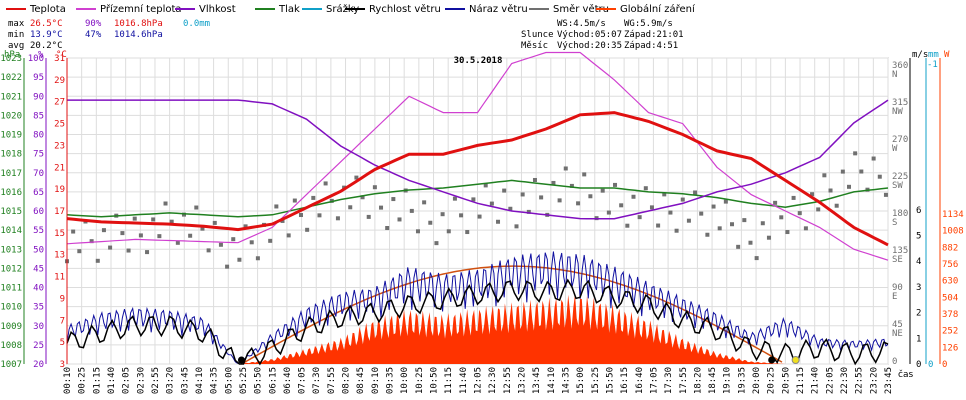 The image size is (966, 400). Describe the element at coordinates (950, 298) in the screenshot. I see `radiation-tick: 504` at that location.